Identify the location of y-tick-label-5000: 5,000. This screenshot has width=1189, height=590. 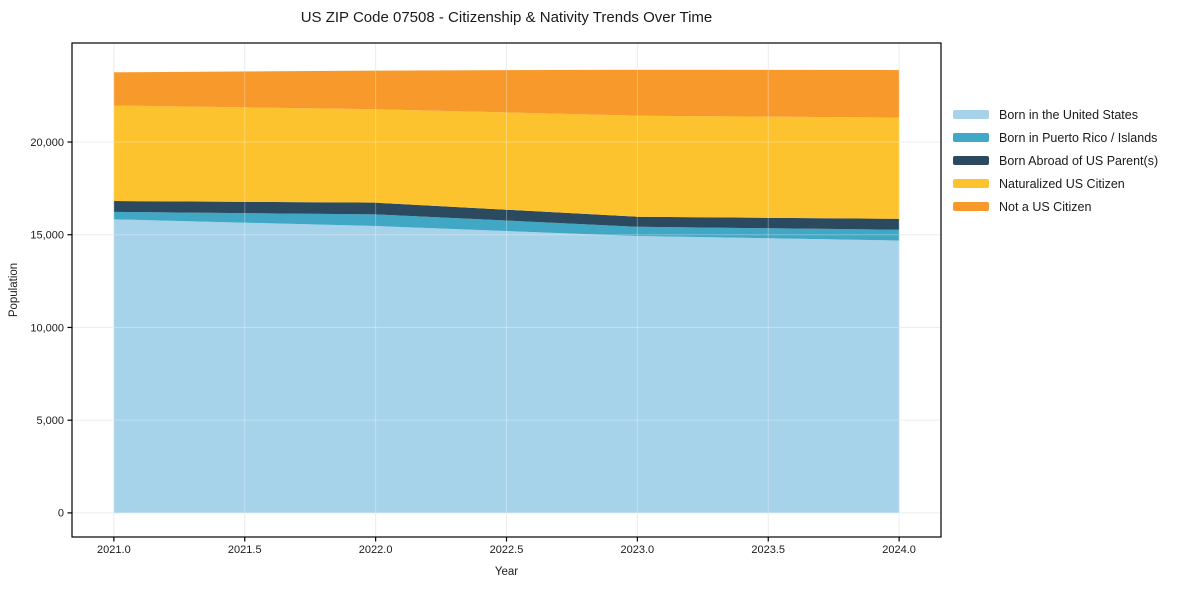
(50, 421).